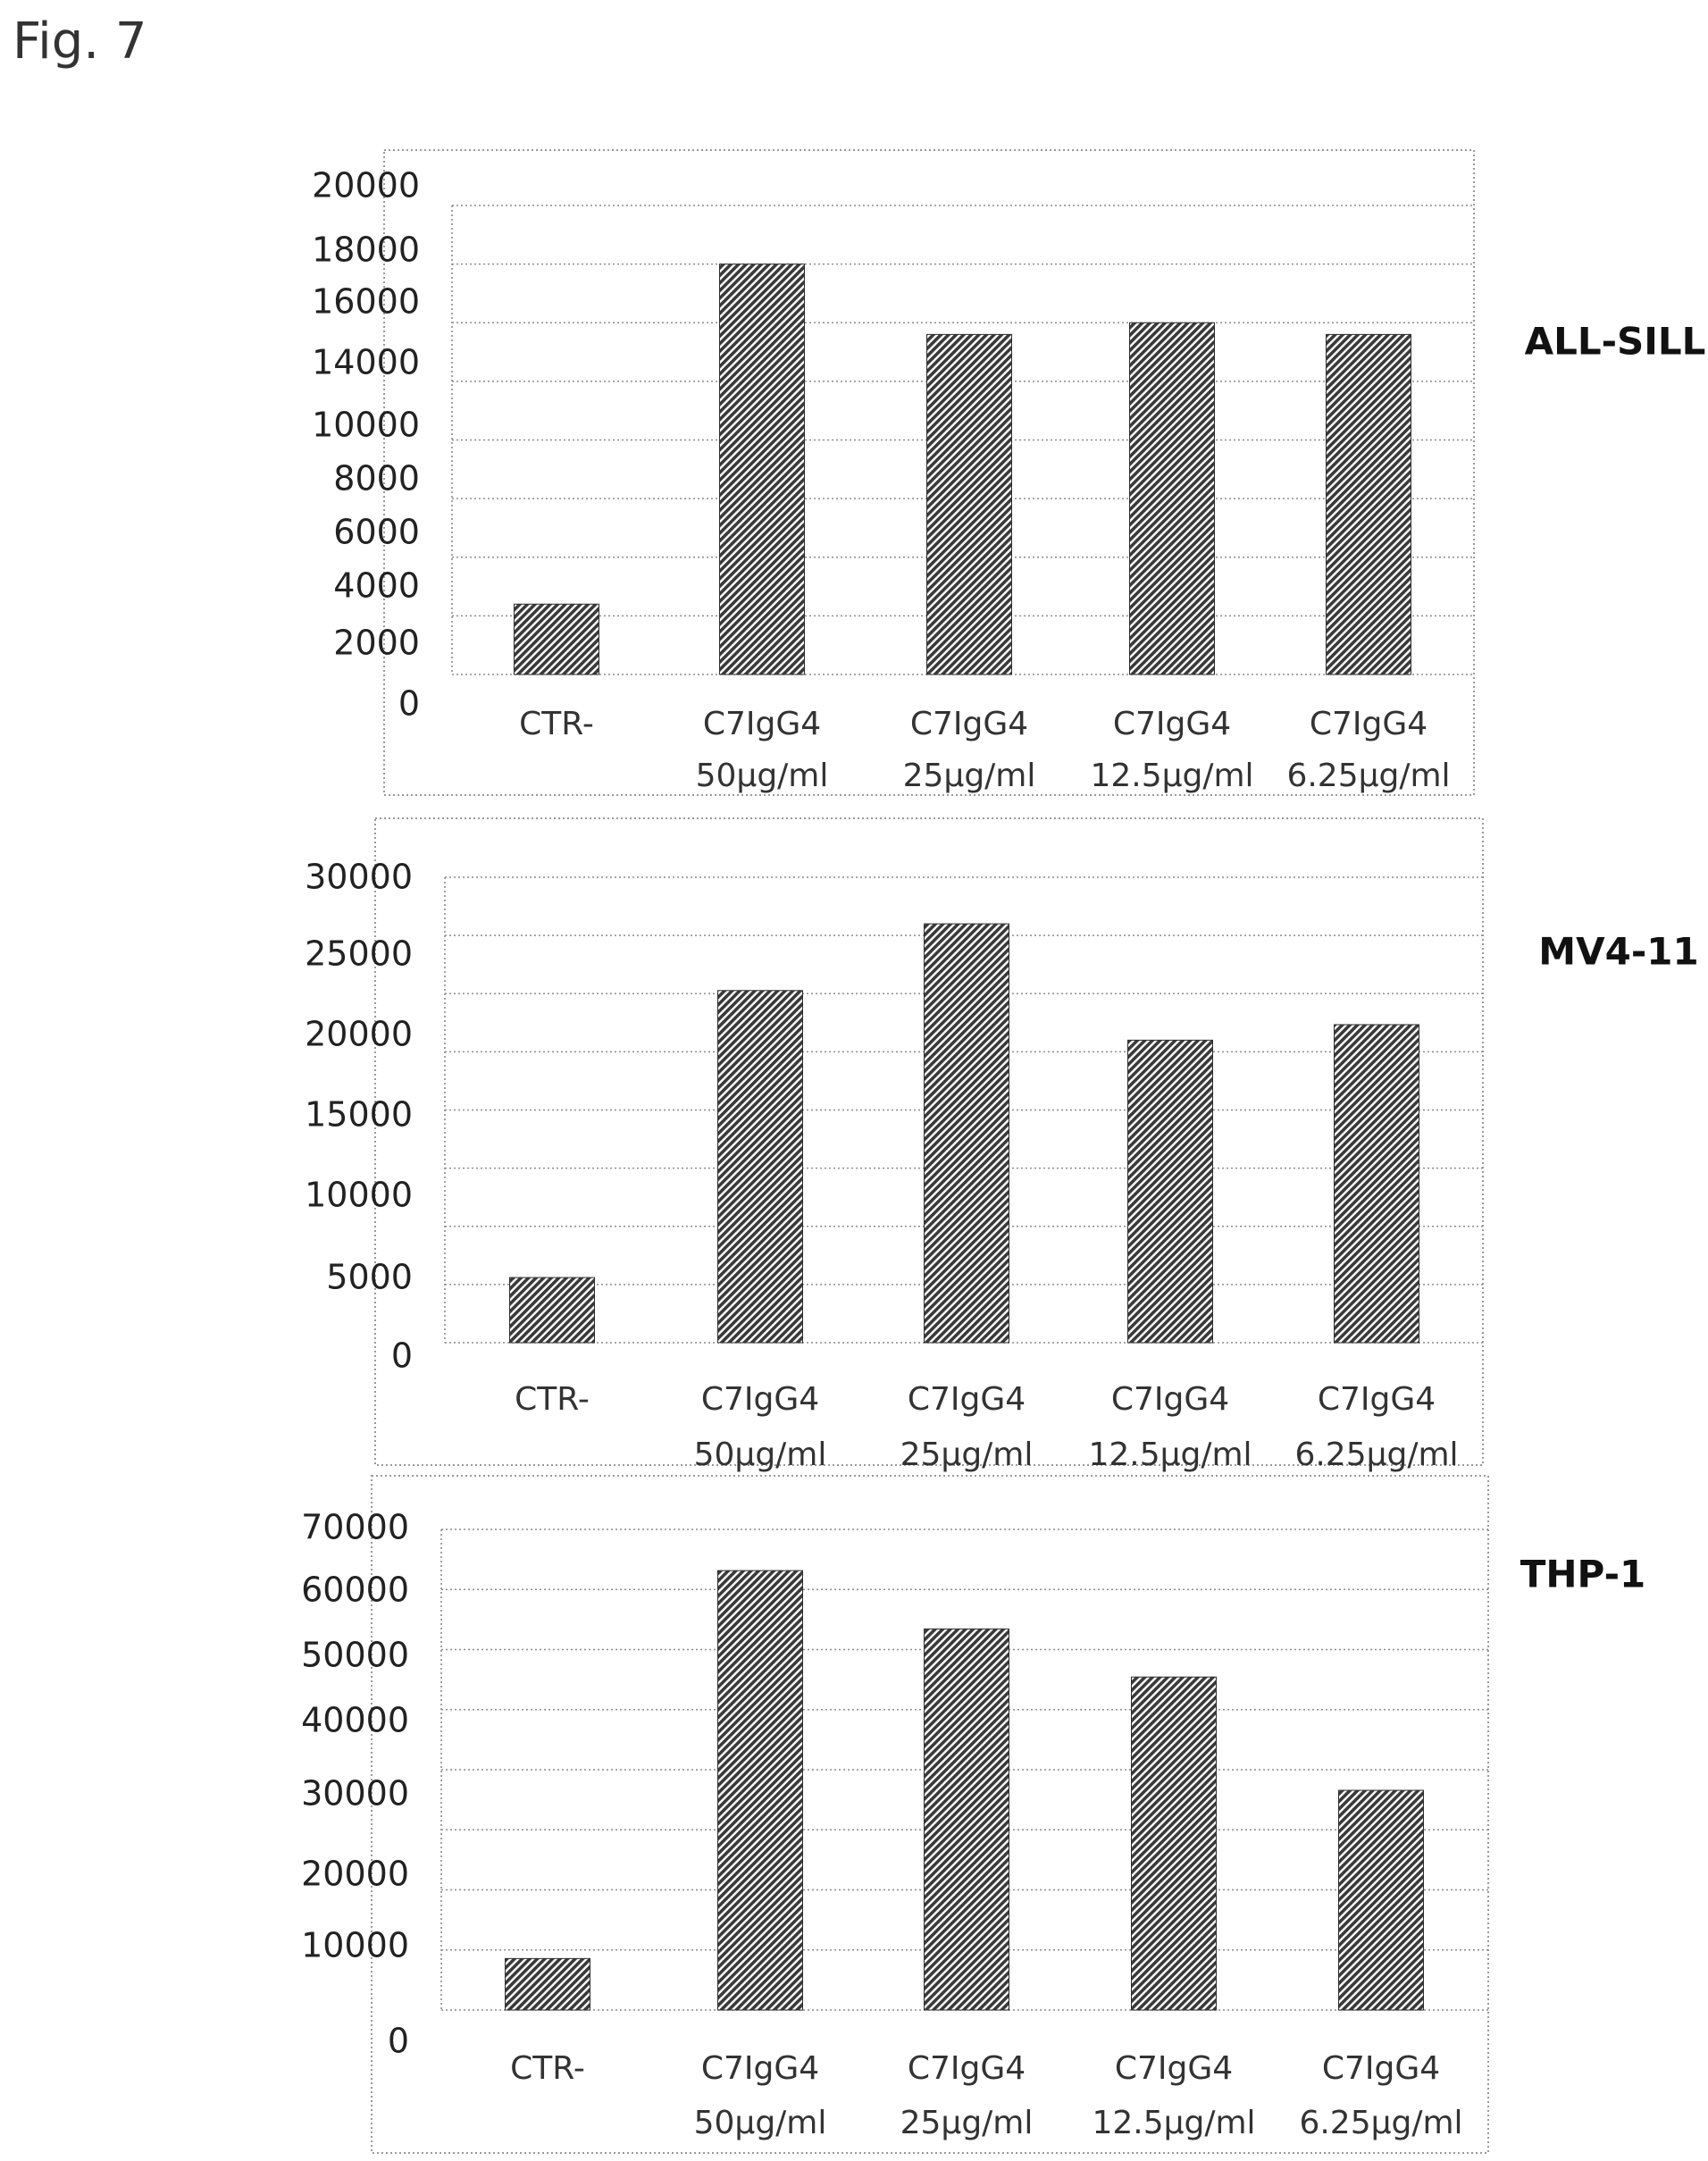  I want to click on chart-title: ALL-SILL, so click(1615, 342).